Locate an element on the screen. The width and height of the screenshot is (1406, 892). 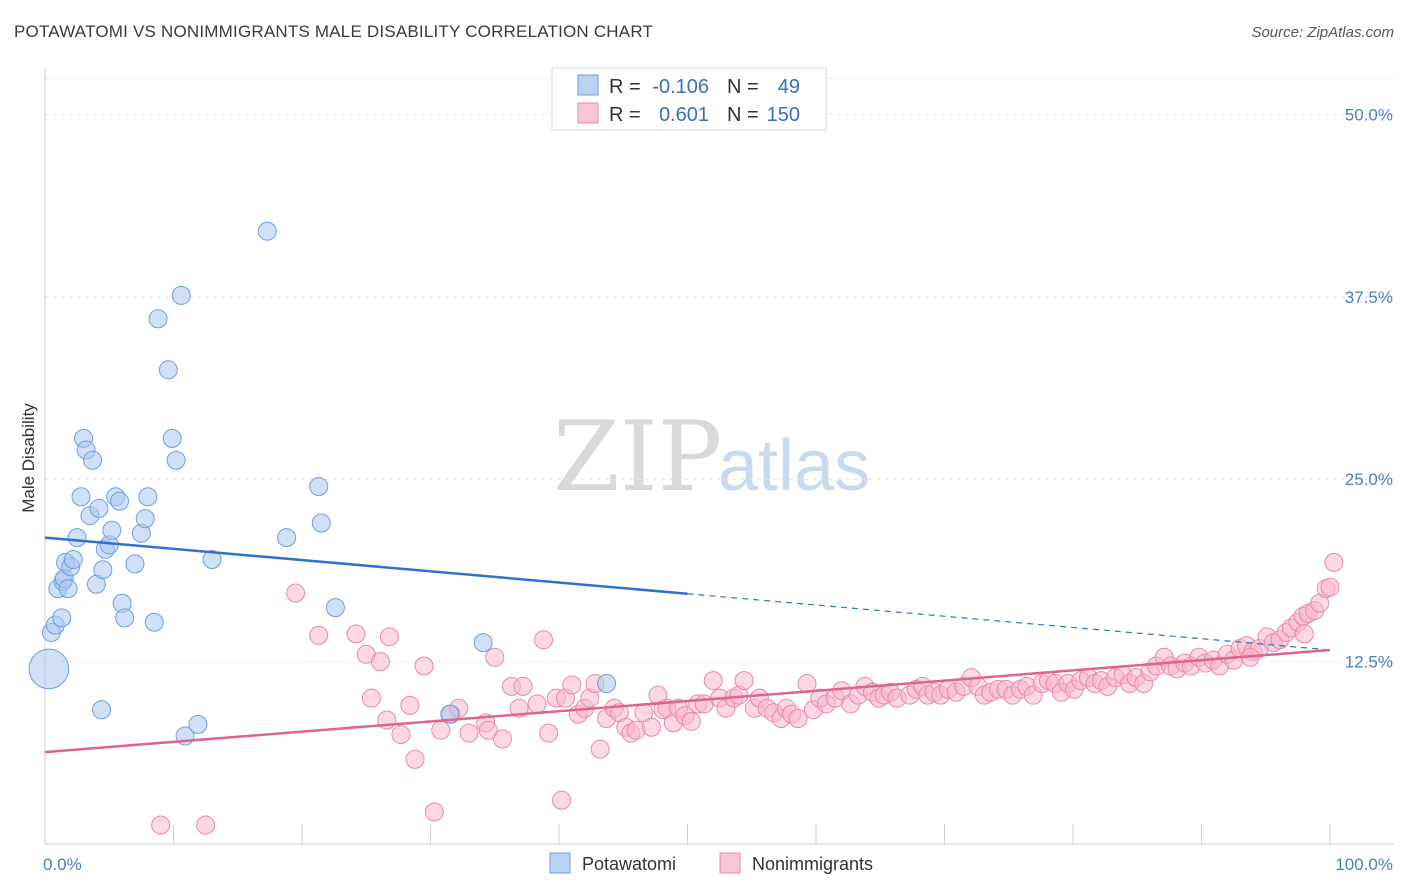
y-tick-label: 50.0% is located at coordinates (1369, 114).